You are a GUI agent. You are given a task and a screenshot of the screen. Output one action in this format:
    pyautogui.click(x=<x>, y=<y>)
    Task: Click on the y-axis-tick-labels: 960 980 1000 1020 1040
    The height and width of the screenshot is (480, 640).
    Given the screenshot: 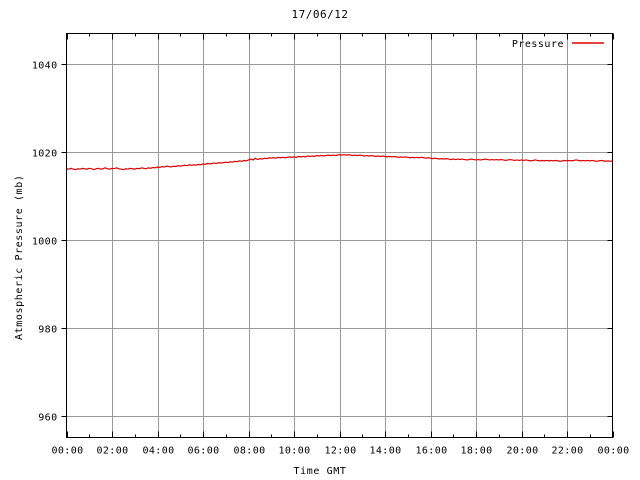 What is the action you would take?
    pyautogui.click(x=45, y=242)
    